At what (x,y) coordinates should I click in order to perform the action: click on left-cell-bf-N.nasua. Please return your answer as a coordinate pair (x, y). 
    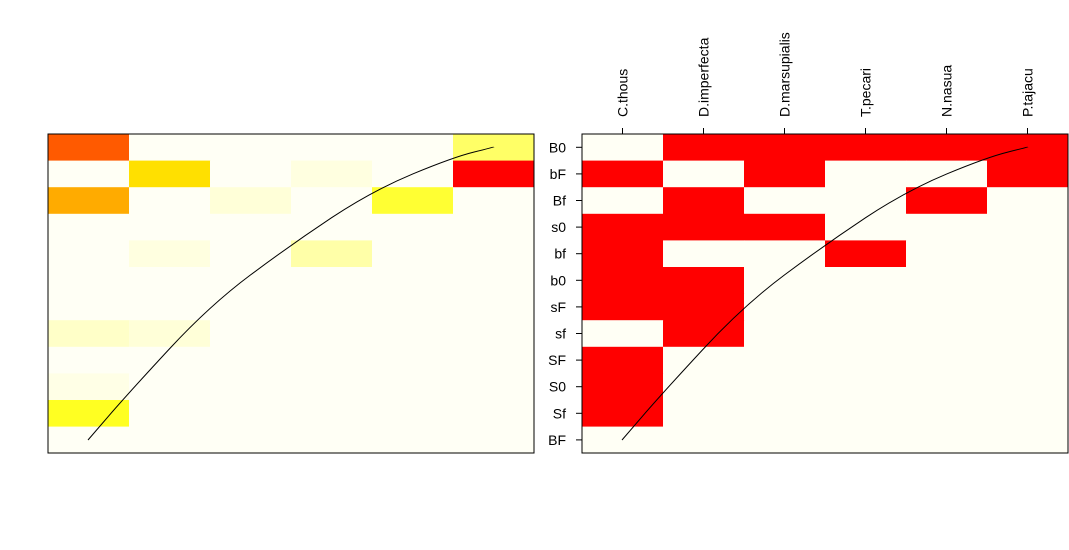
    Looking at the image, I should click on (413, 254).